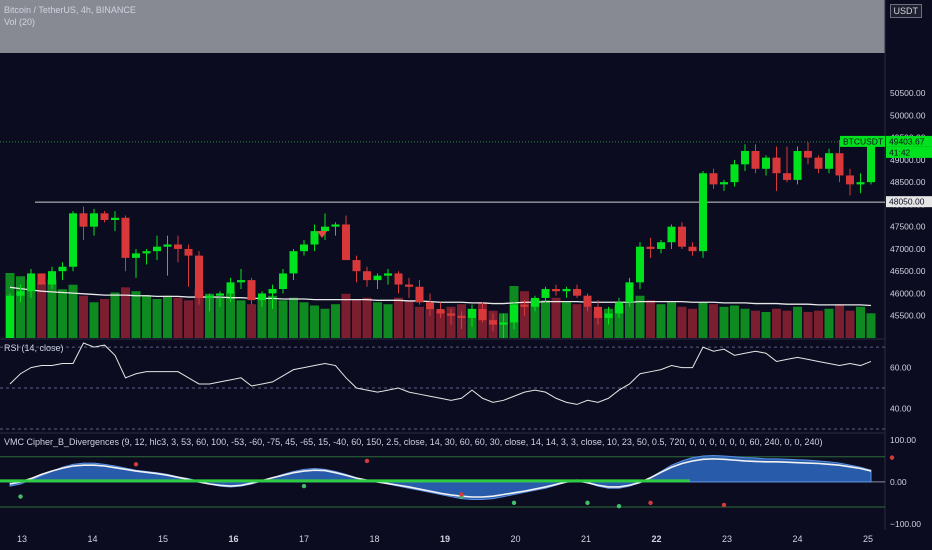 The height and width of the screenshot is (550, 932). What do you see at coordinates (905, 11) in the screenshot?
I see `currency-button: USDT` at bounding box center [905, 11].